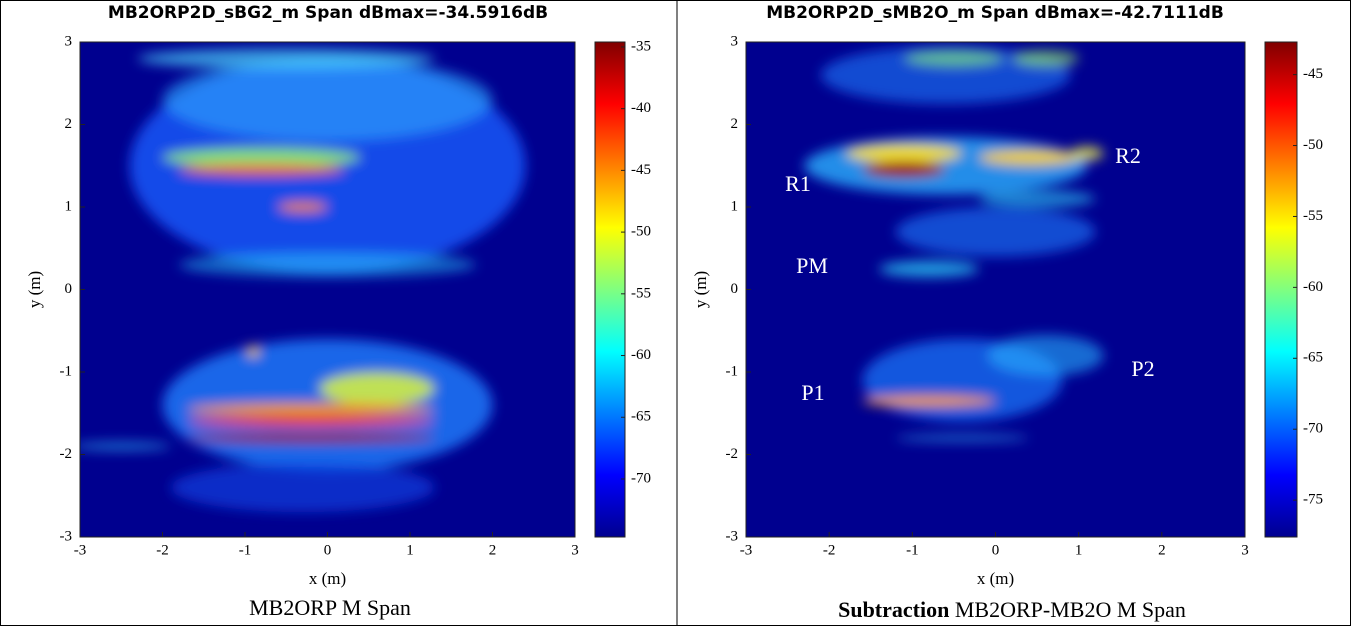  Describe the element at coordinates (812, 265) in the screenshot. I see `annotation: PM` at that location.